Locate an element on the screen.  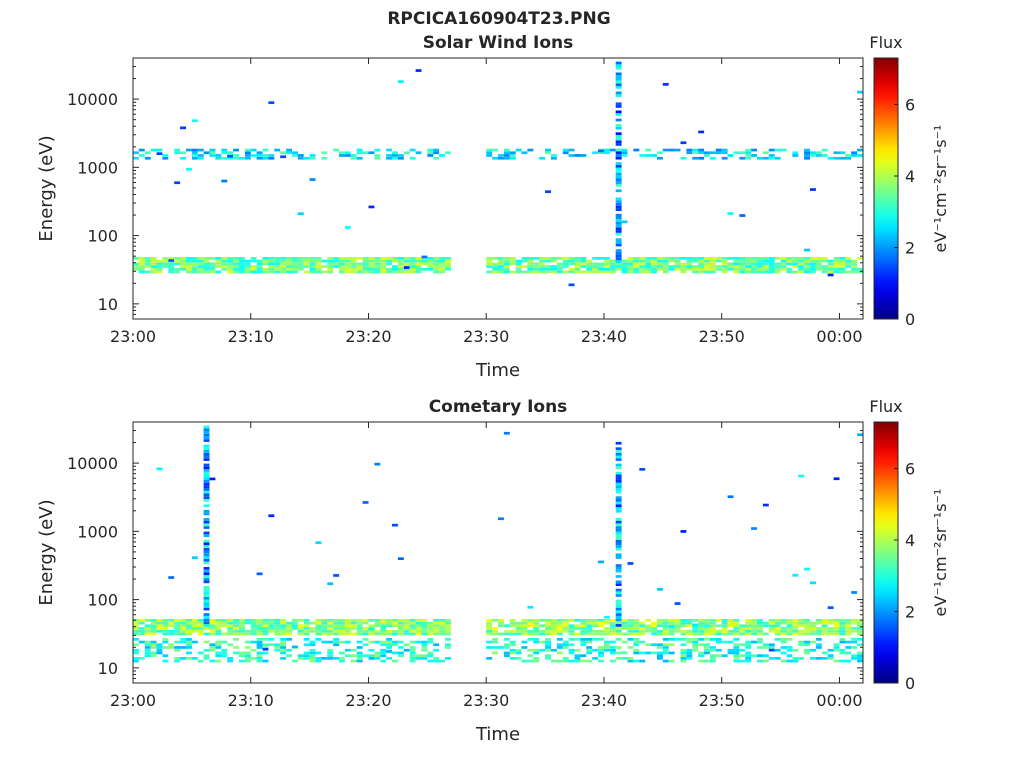
colorbar-tick-label: 0 is located at coordinates (910, 683).